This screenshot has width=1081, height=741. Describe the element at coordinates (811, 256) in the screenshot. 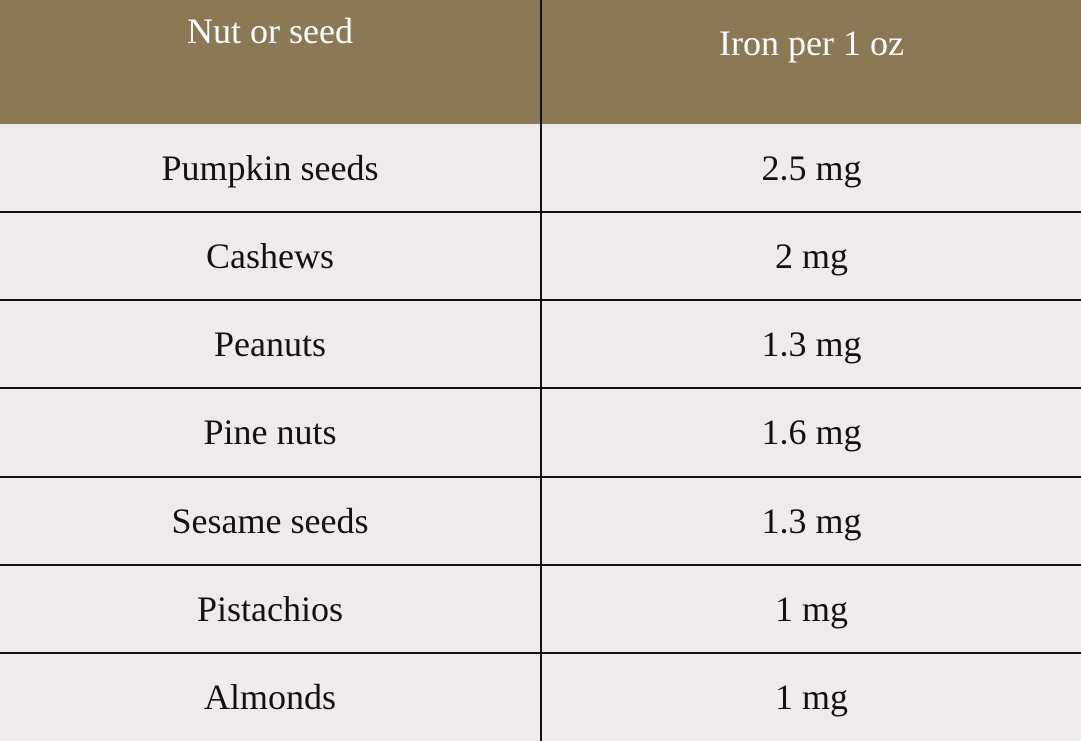

I see `table-cell: 2 mg` at that location.